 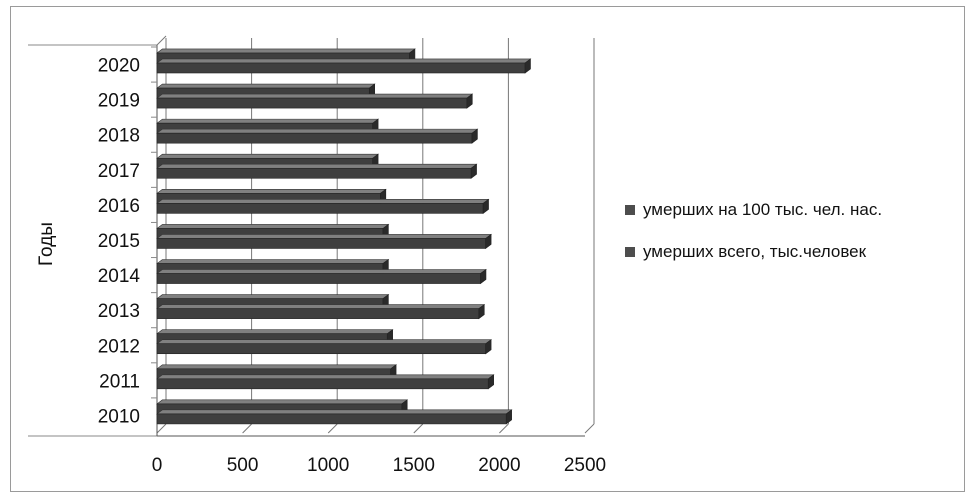 I want to click on bar-1-2010, so click(x=331, y=419).